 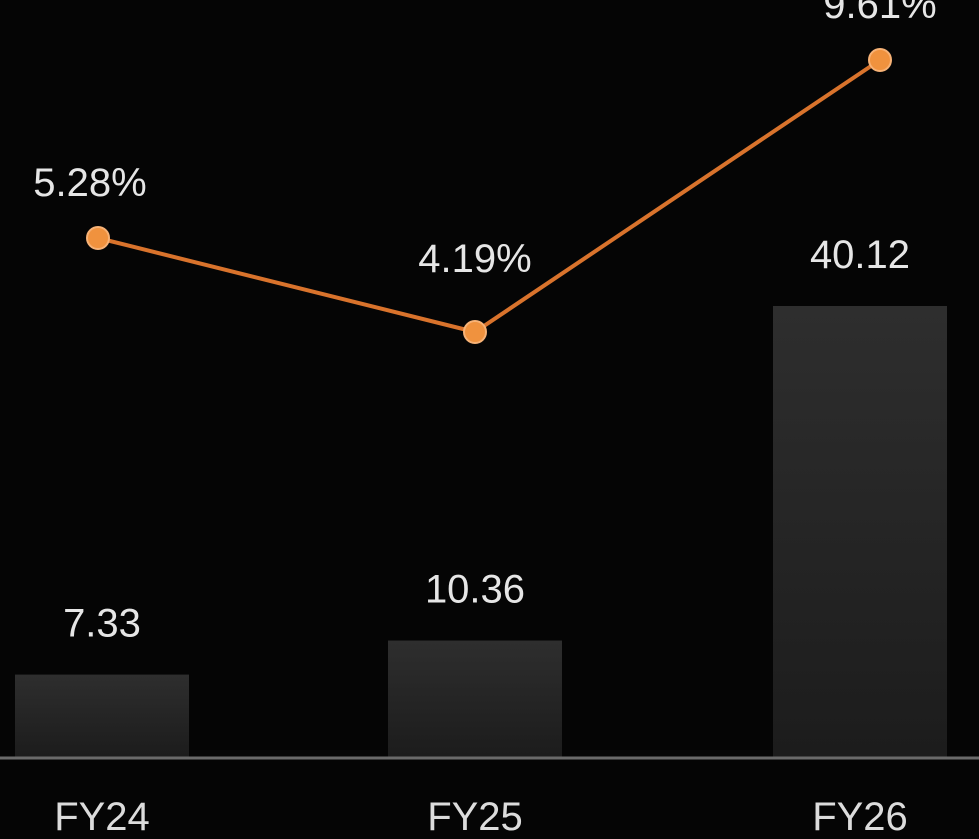 I want to click on category-labels: FY24 FY25 FY26, so click(x=481, y=817).